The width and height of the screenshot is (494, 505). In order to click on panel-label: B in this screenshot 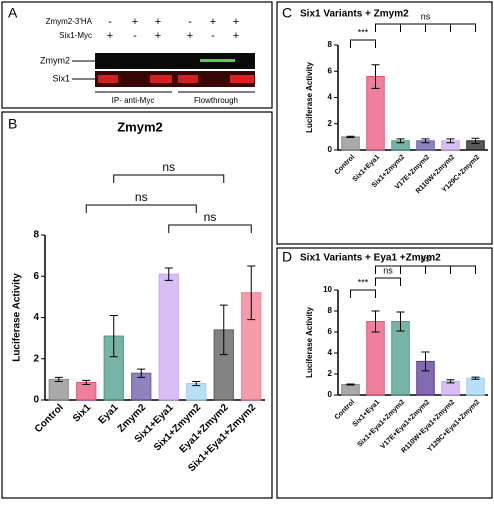, I will do `click(12, 124)`.